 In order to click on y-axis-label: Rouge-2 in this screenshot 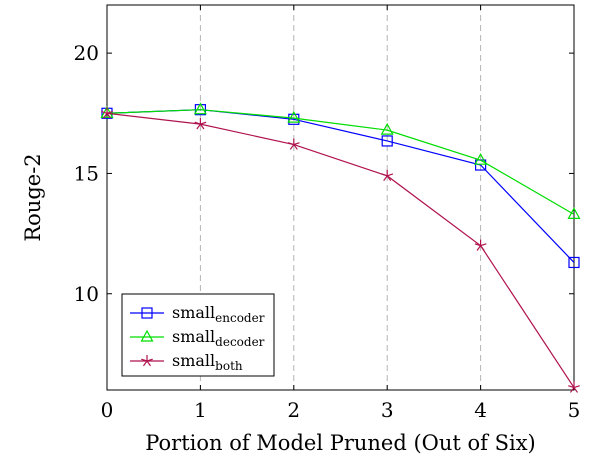, I will do `click(33, 197)`.